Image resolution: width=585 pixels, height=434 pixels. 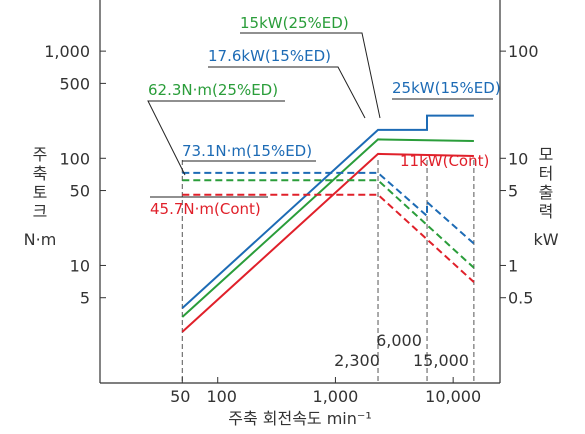 What do you see at coordinates (40, 154) in the screenshot?
I see `left-axis-title-char: 주` at bounding box center [40, 154].